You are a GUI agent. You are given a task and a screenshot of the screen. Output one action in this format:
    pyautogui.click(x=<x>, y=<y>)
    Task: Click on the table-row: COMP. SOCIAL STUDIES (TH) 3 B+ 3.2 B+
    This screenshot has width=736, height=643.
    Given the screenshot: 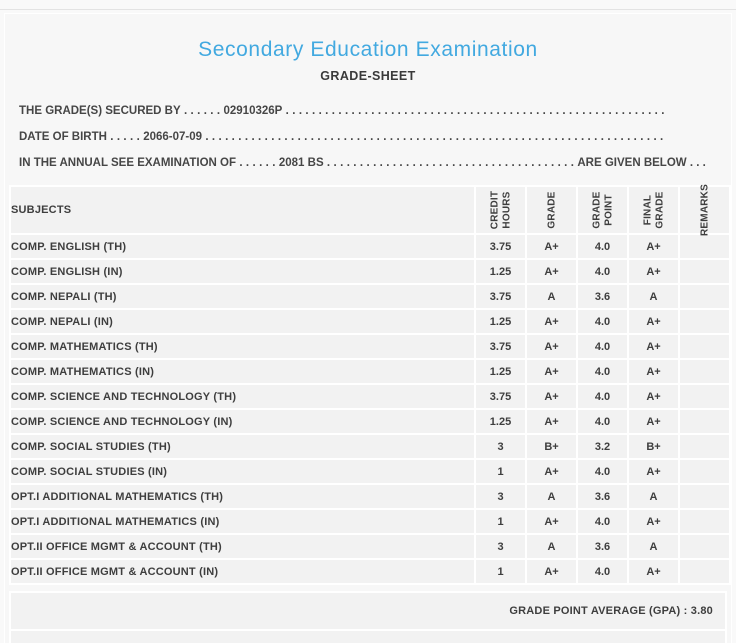 What is the action you would take?
    pyautogui.click(x=370, y=446)
    